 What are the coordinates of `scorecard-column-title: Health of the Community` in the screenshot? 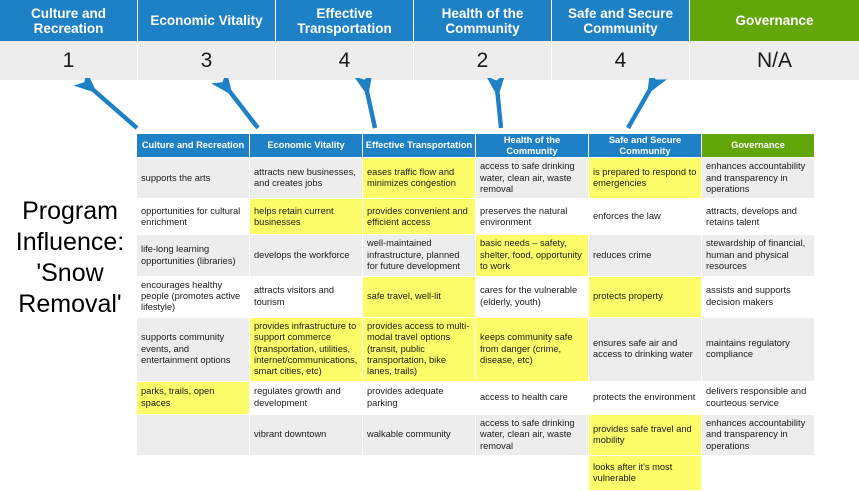 It's located at (482, 20).